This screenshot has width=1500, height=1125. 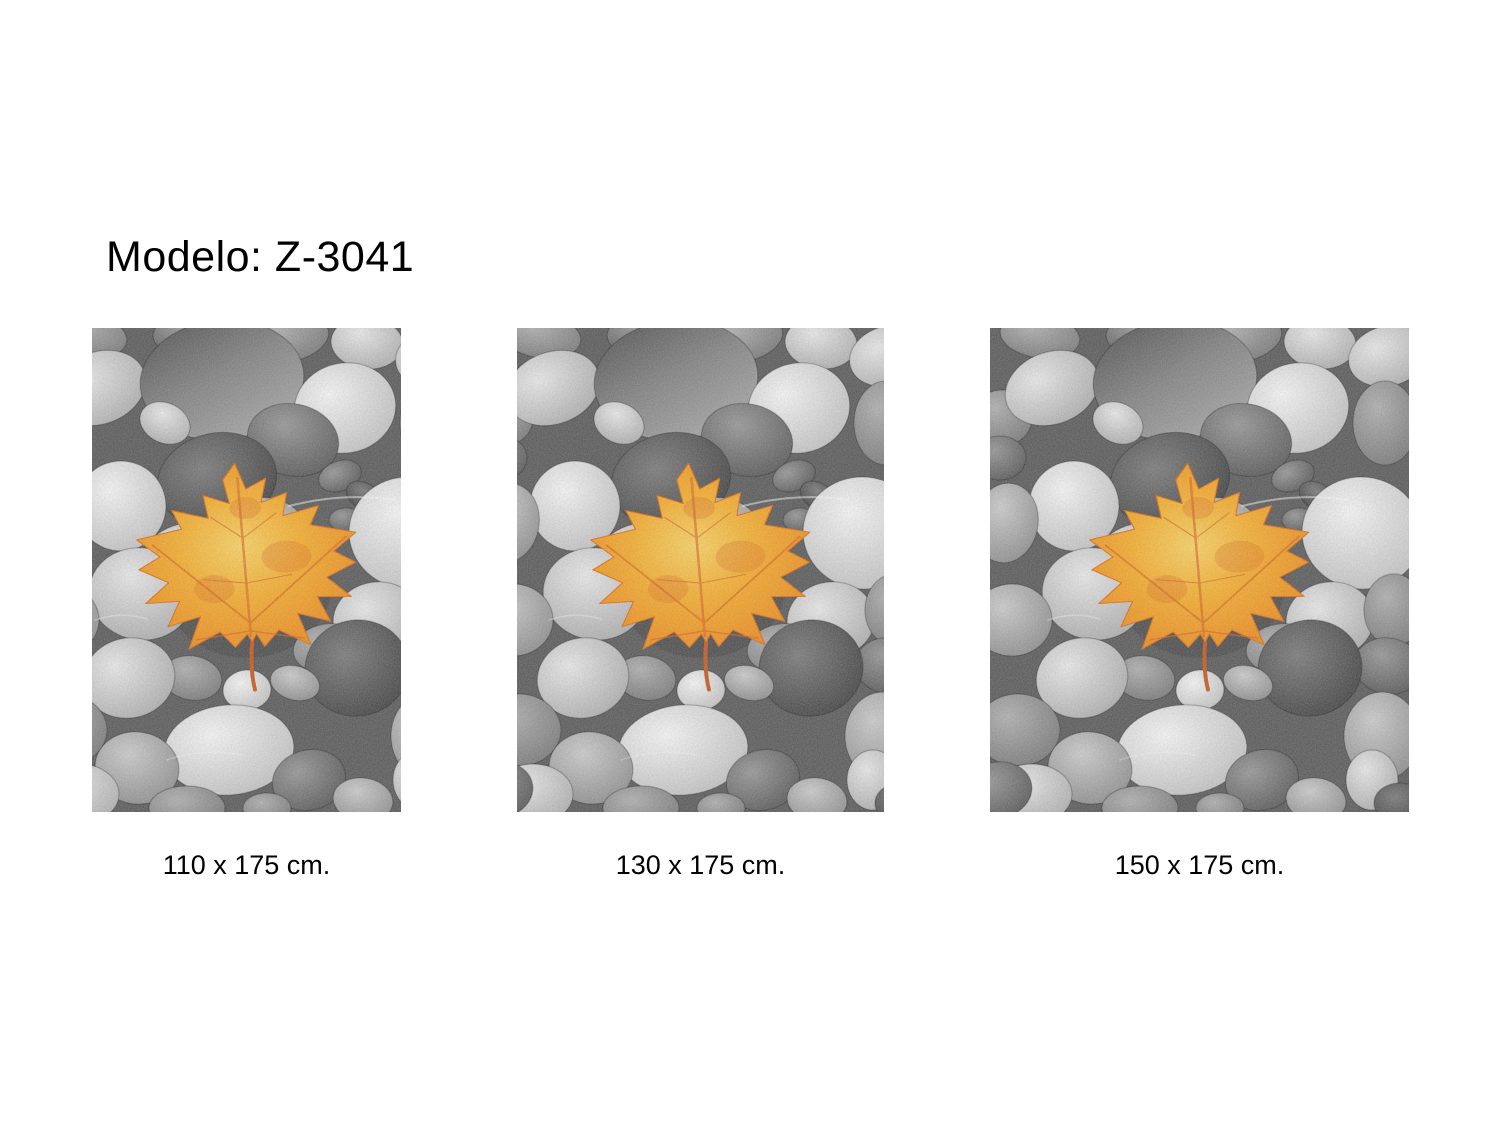 What do you see at coordinates (246, 865) in the screenshot?
I see `size-label-110: 110 x 175 cm.` at bounding box center [246, 865].